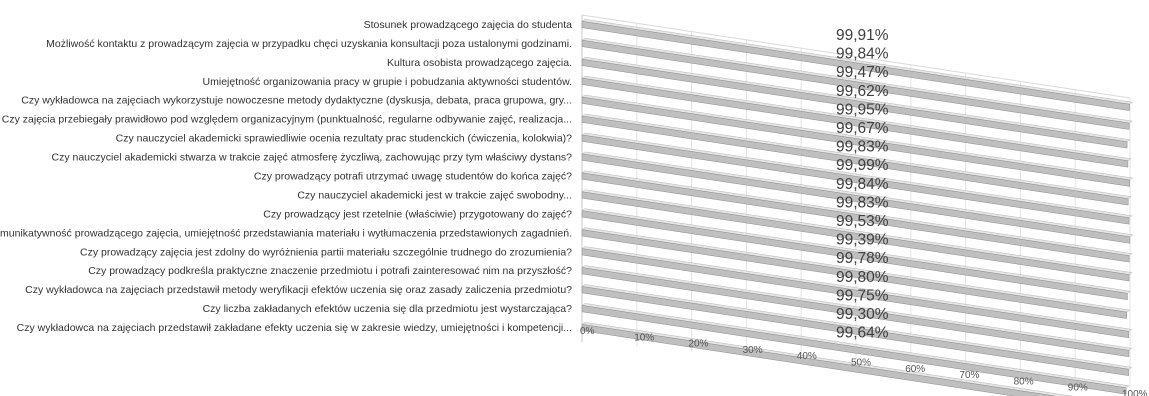 Image resolution: width=1149 pixels, height=396 pixels. I want to click on x-tick-label: 80%, so click(1024, 381).